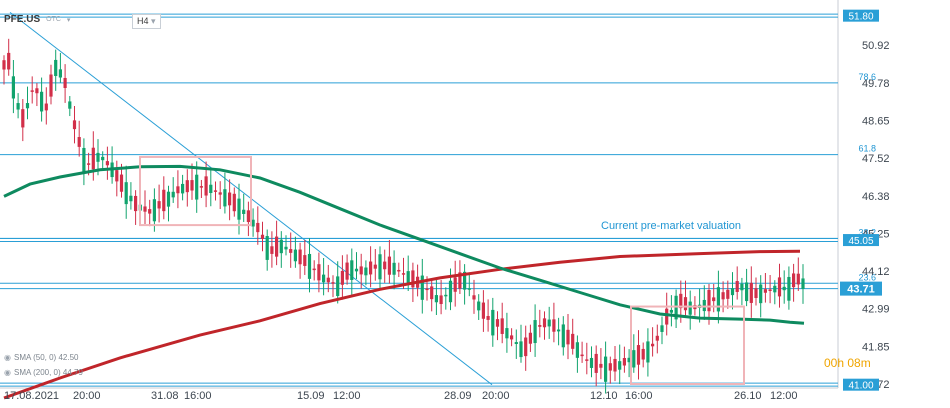 The width and height of the screenshot is (950, 408). What do you see at coordinates (861, 288) in the screenshot?
I see `current-price-box` at bounding box center [861, 288].